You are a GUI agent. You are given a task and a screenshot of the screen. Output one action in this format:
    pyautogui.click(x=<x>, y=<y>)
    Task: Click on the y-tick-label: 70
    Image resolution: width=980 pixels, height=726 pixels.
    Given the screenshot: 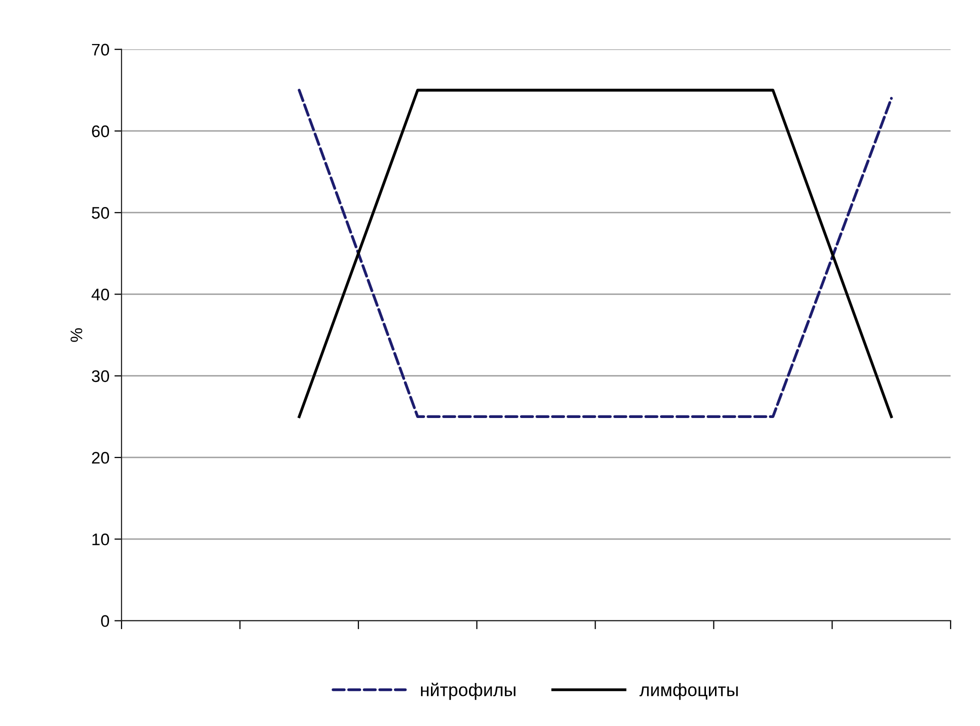 What is the action you would take?
    pyautogui.click(x=101, y=50)
    